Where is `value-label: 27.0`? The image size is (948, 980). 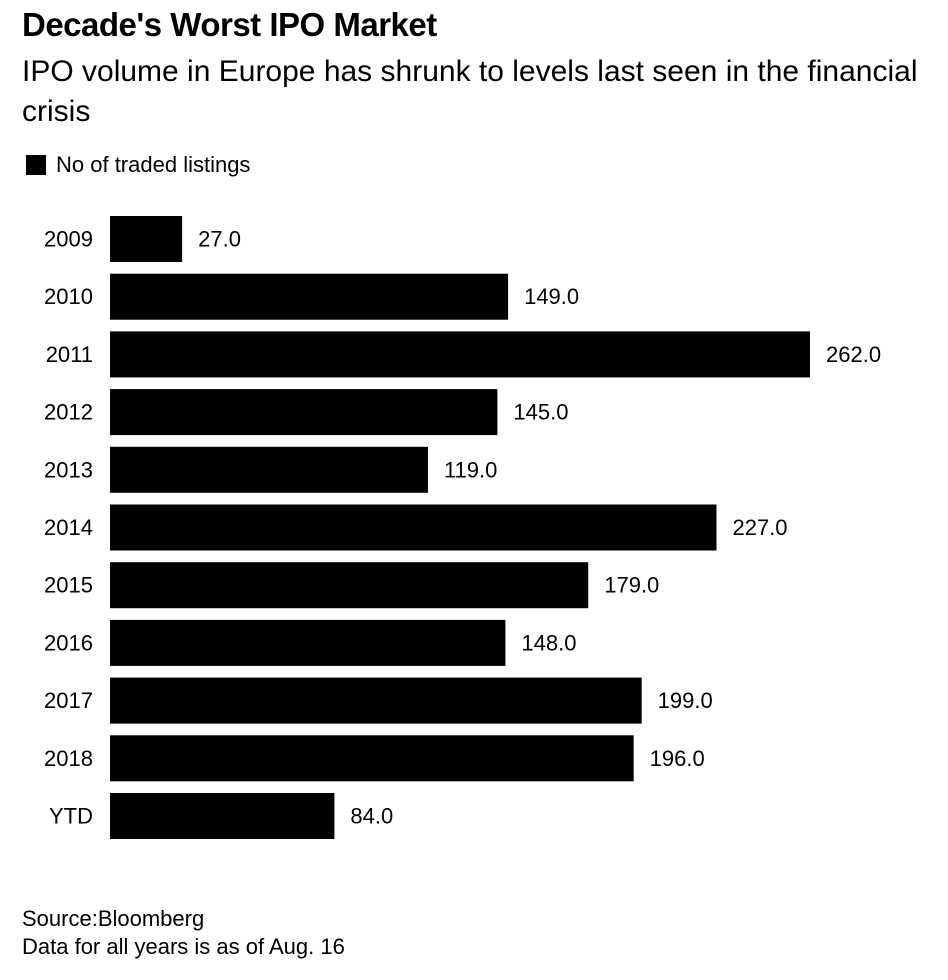
value-label: 27.0 is located at coordinates (219, 239).